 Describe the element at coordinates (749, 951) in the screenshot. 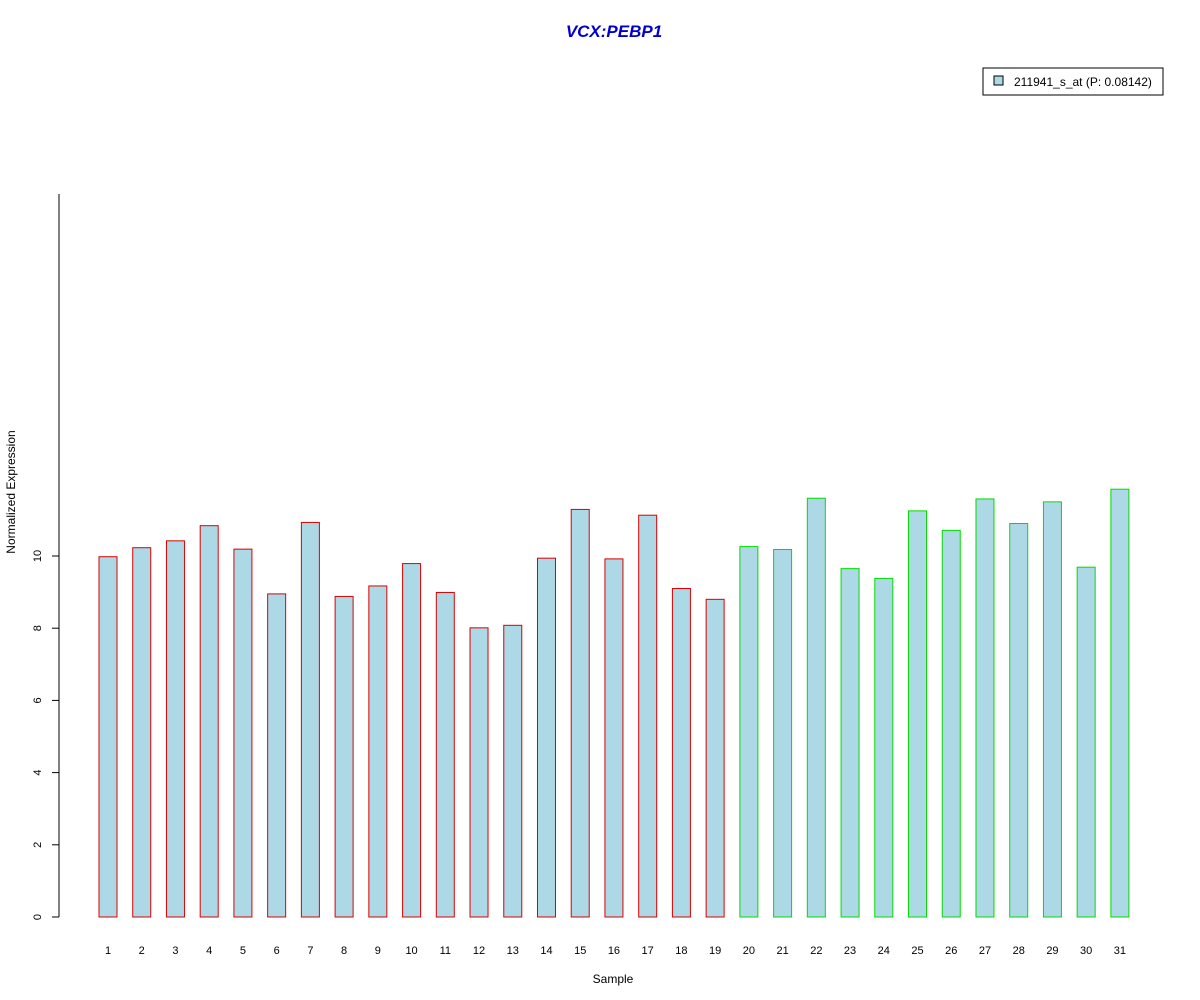

I see `x-tick-label: 20` at that location.